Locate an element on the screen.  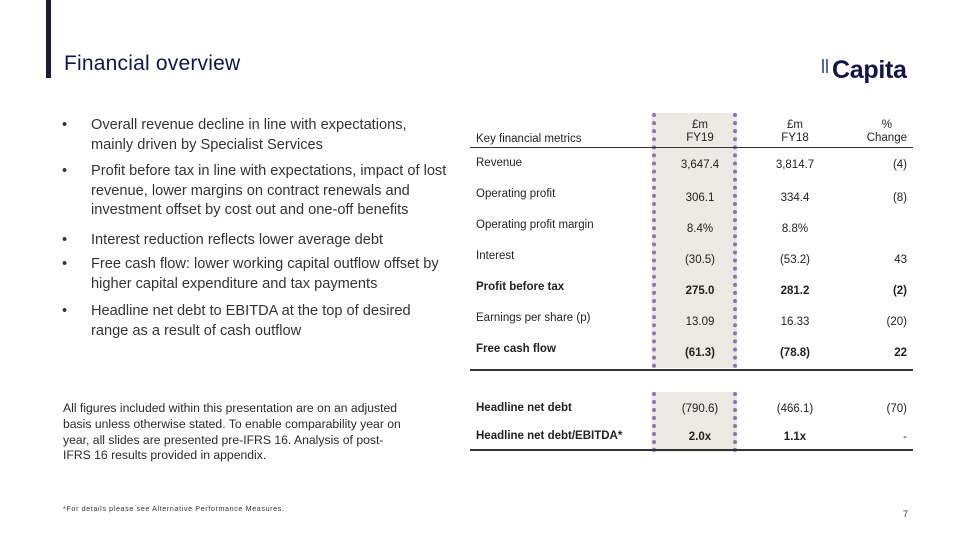
row-change: 22 is located at coordinates (900, 353).